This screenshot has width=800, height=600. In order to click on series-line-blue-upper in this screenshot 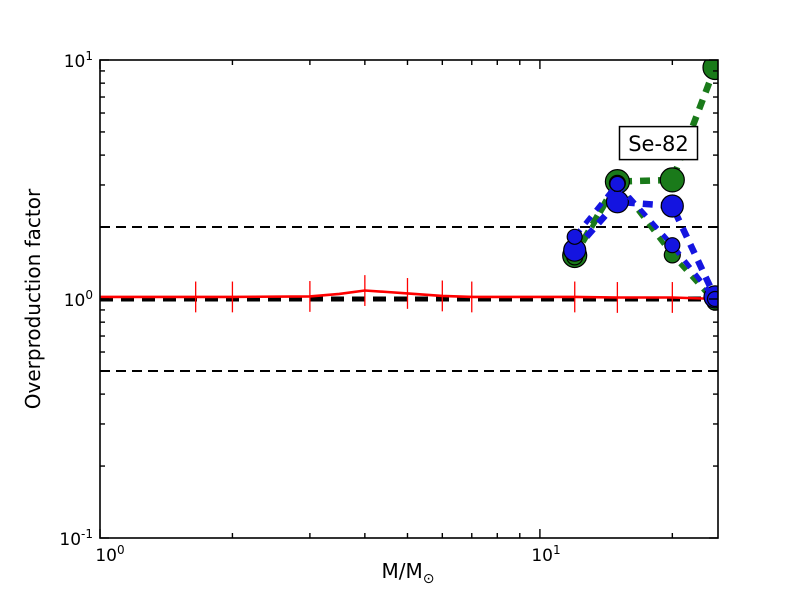, I will do `click(645, 248)`.